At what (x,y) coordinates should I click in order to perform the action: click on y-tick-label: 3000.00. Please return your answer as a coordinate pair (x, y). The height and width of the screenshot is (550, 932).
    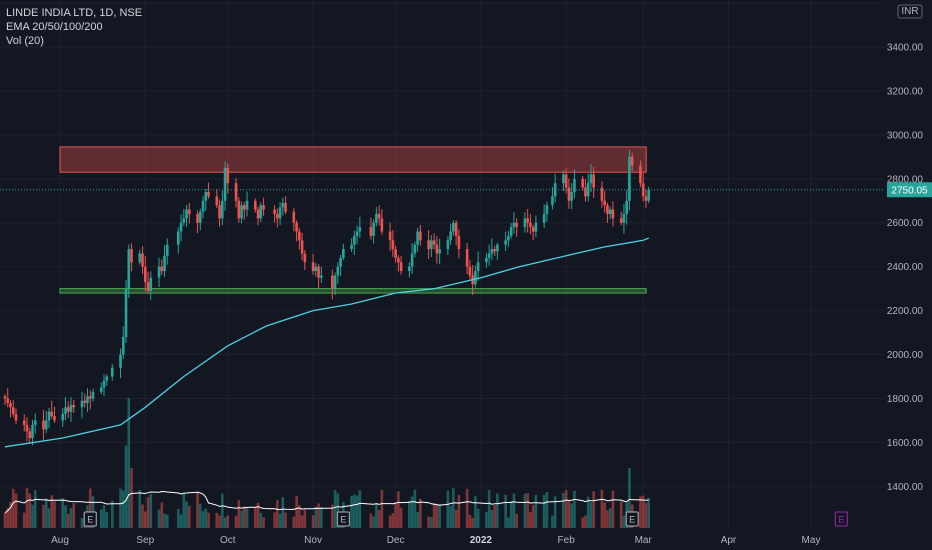
    Looking at the image, I should click on (905, 135).